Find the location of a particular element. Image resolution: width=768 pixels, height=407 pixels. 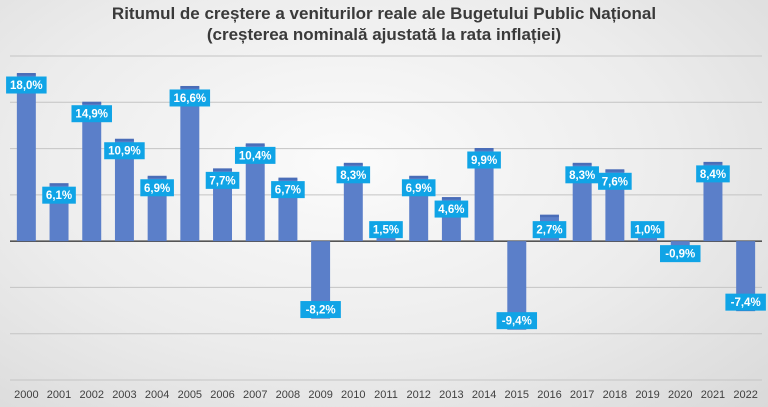

data-label: -9,4% is located at coordinates (517, 322).